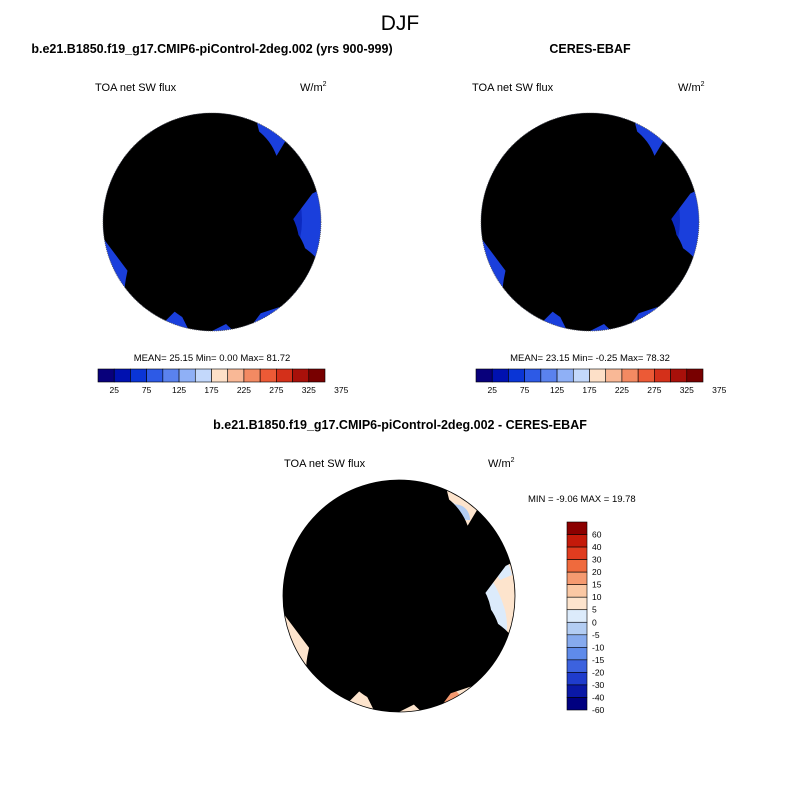  I want to click on colorbar-tick-label: 10, so click(597, 597).